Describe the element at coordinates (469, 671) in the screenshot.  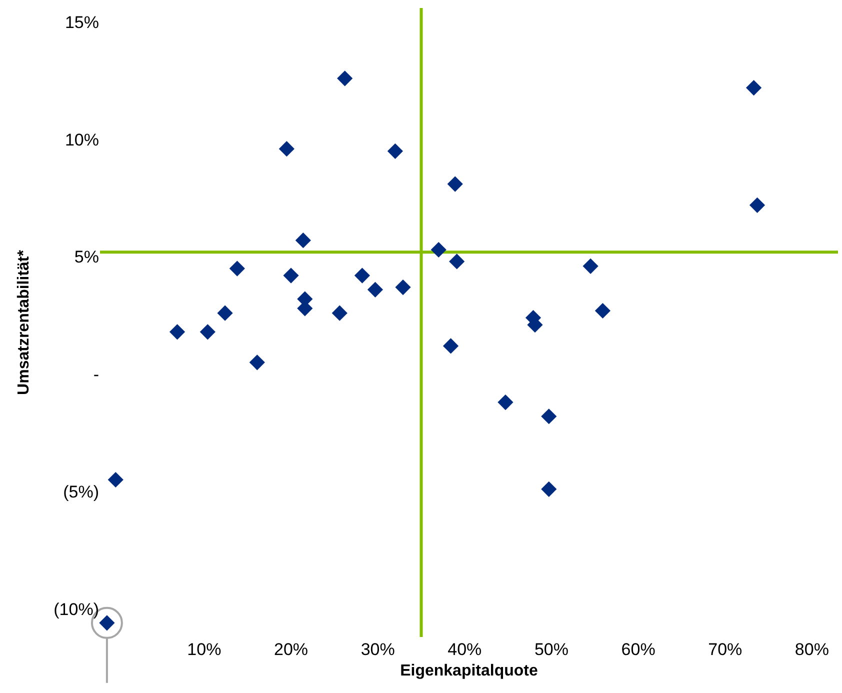
I see `x-axis-title: Eigenkapitalquote` at that location.